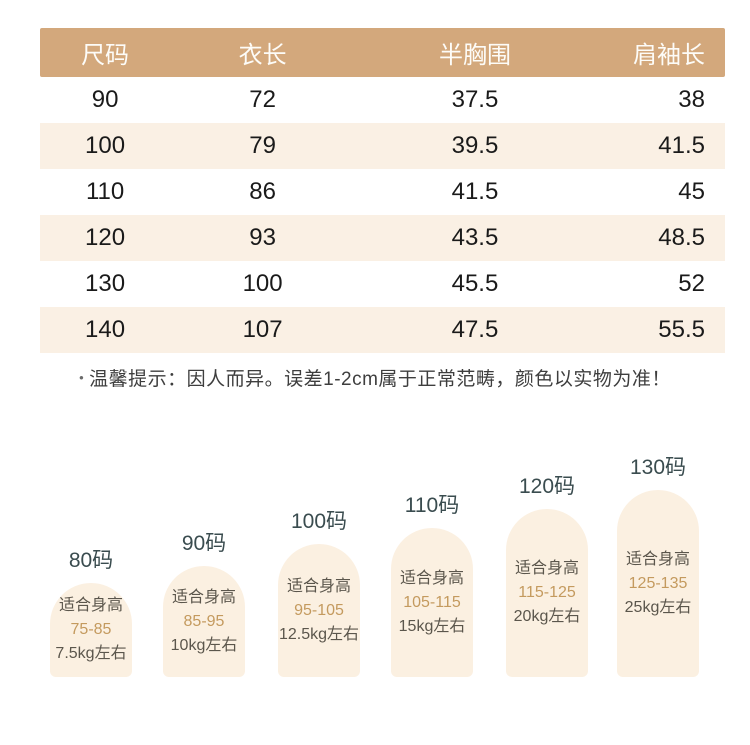 The width and height of the screenshot is (750, 745). I want to click on table-row: 100 79 39.5 41.5, so click(382, 146).